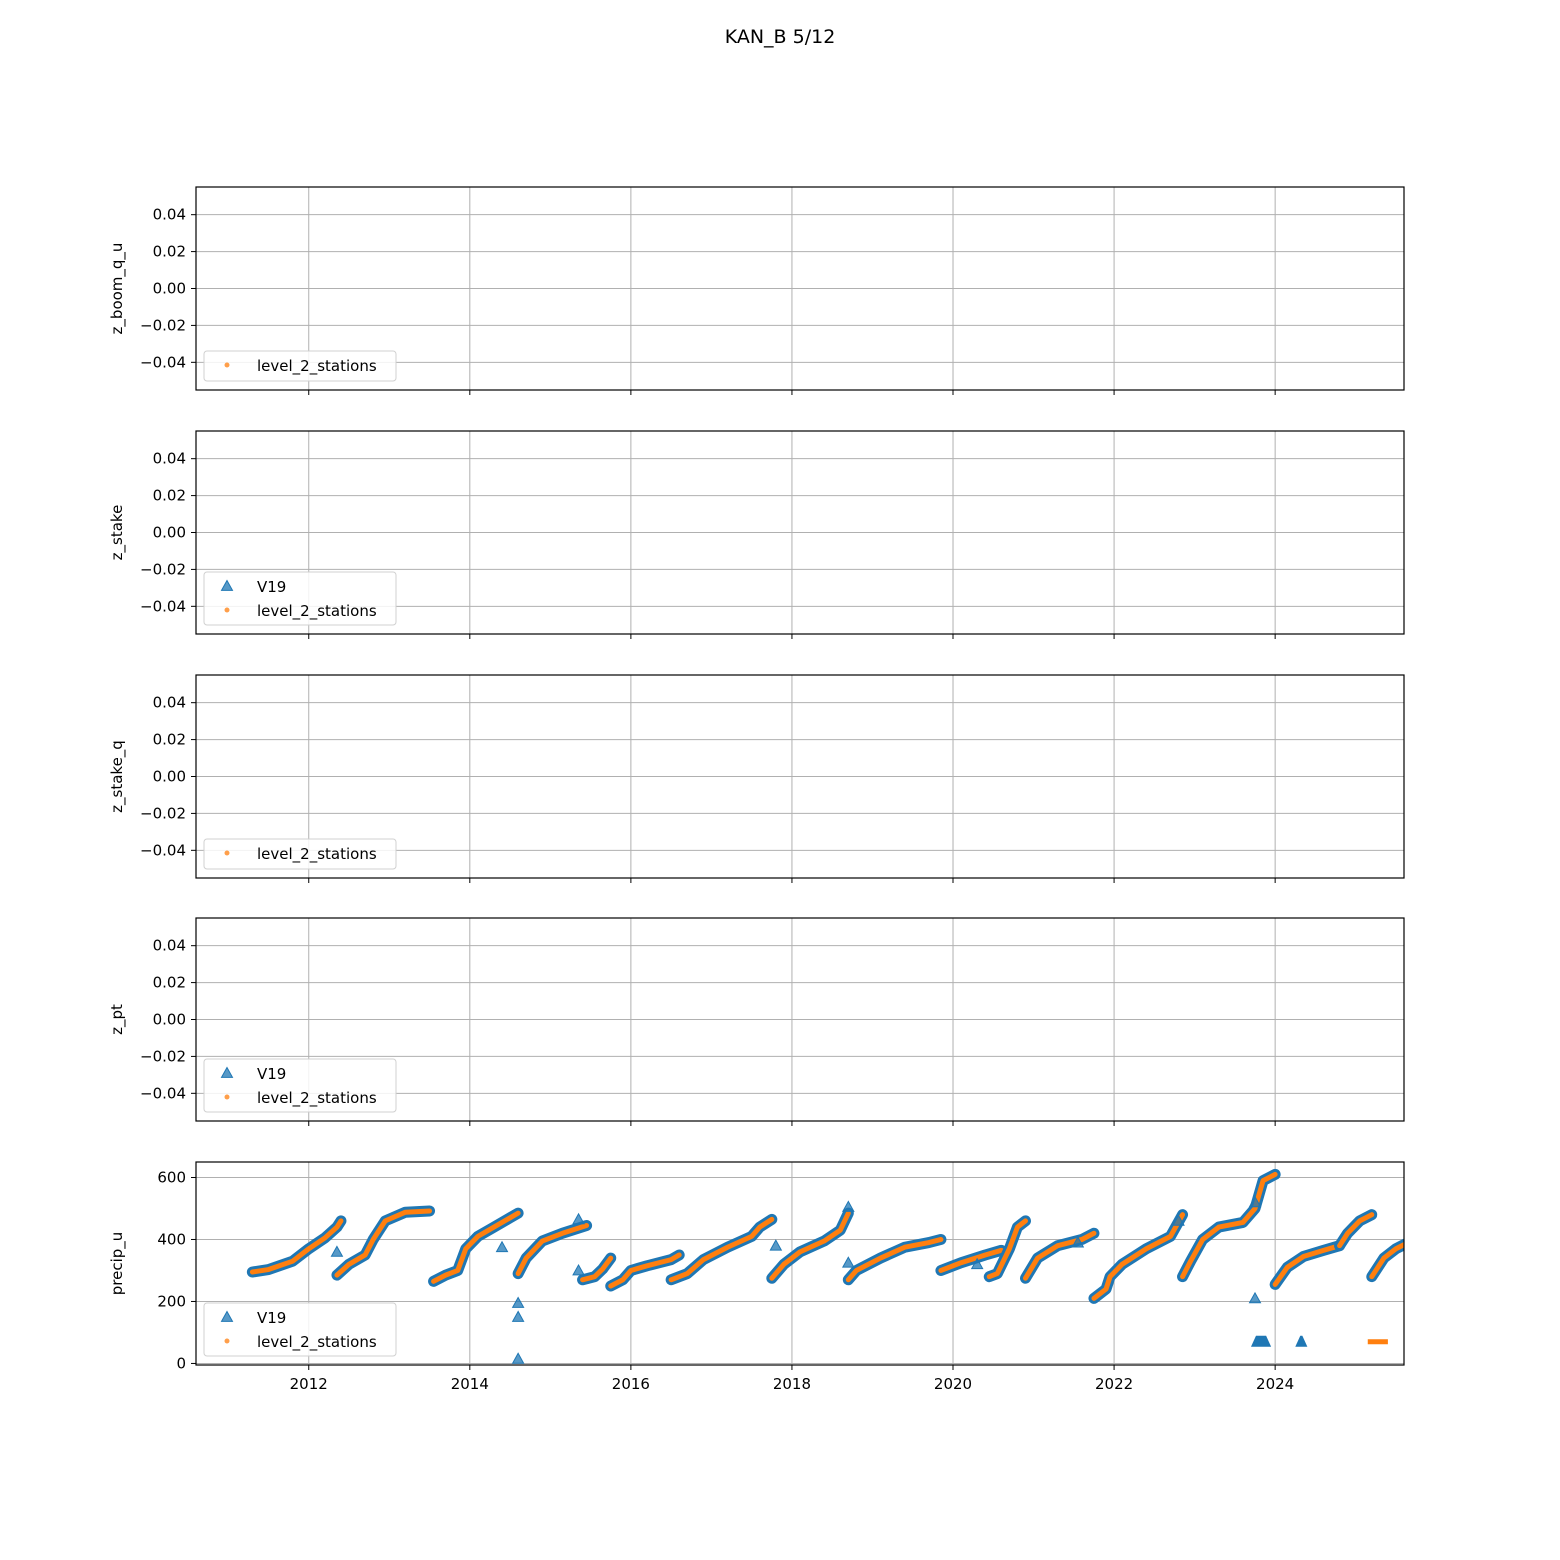  Describe the element at coordinates (631, 1384) in the screenshot. I see `x-tick-label: 2016` at that location.